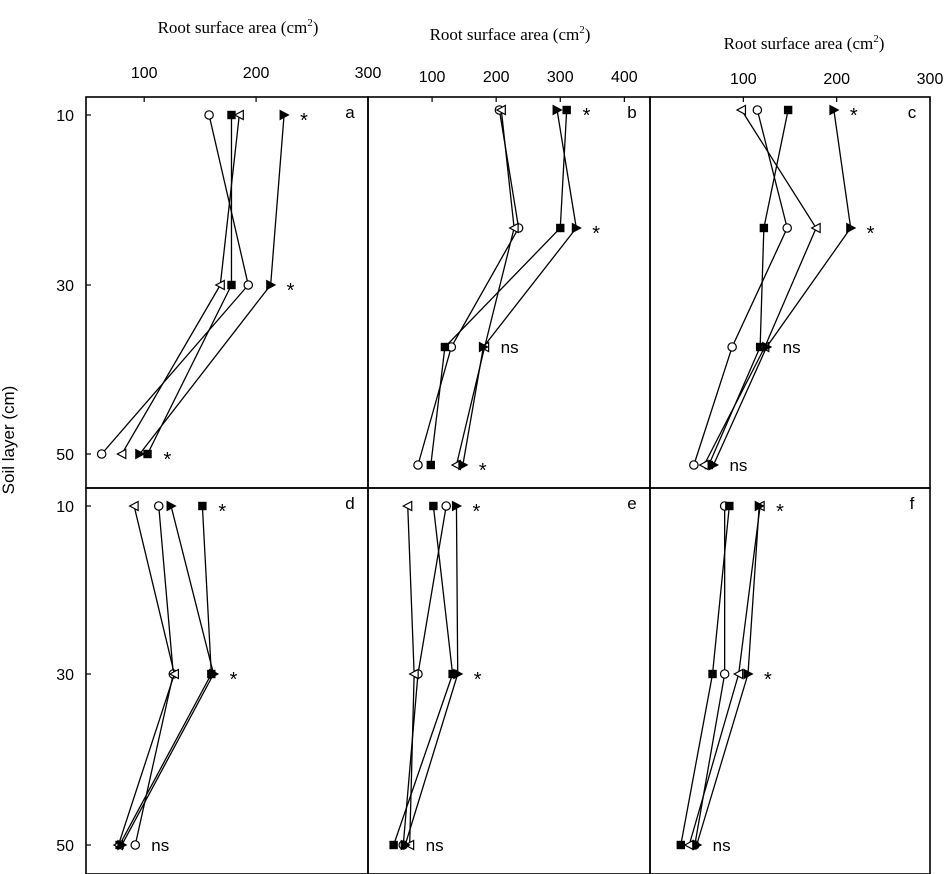 The height and width of the screenshot is (874, 946). What do you see at coordinates (65, 286) in the screenshot?
I see `y-tick-label: 30` at bounding box center [65, 286].